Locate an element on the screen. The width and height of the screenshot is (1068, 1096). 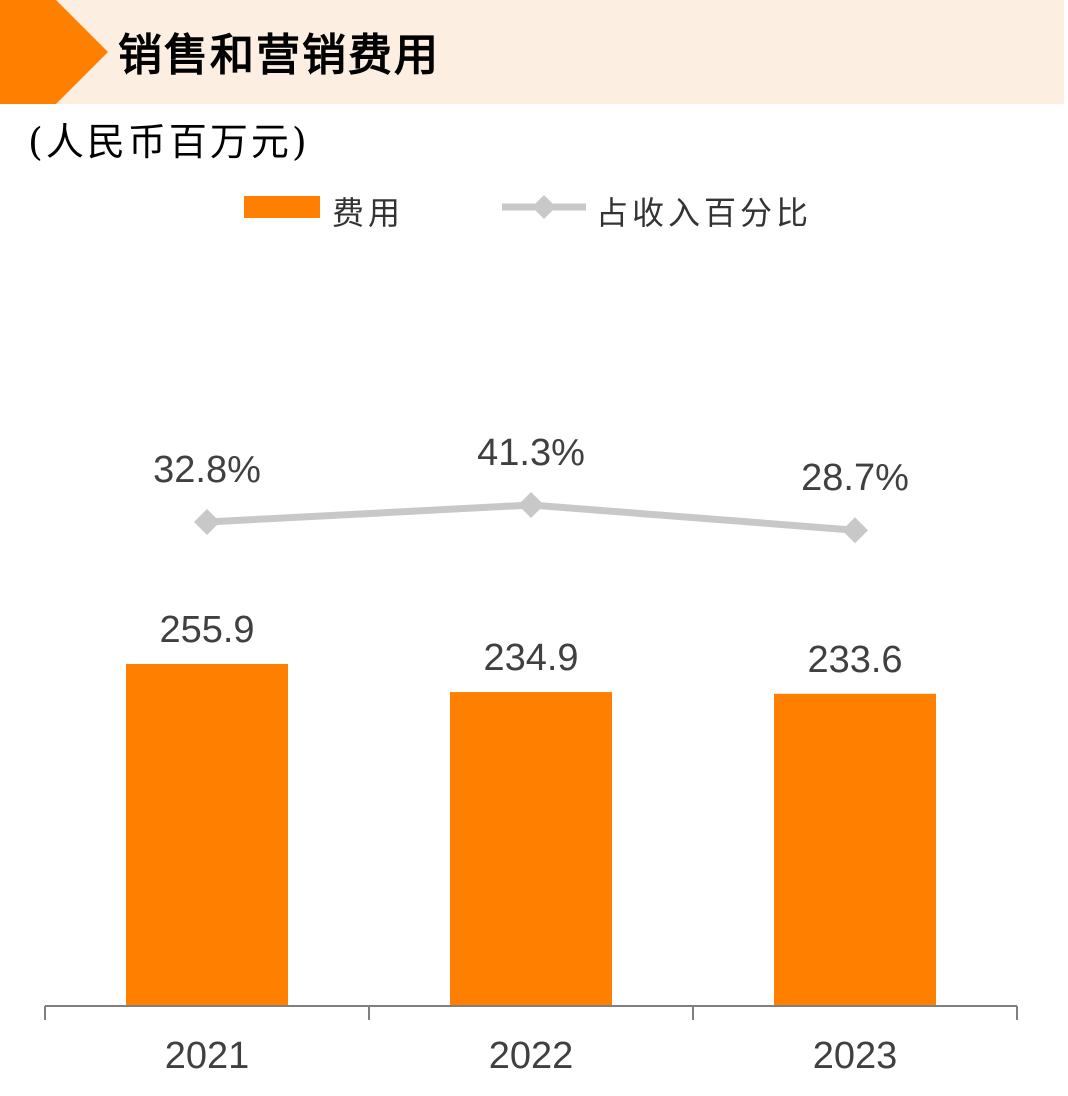
bar-value-label: 234.9 is located at coordinates (530, 658).